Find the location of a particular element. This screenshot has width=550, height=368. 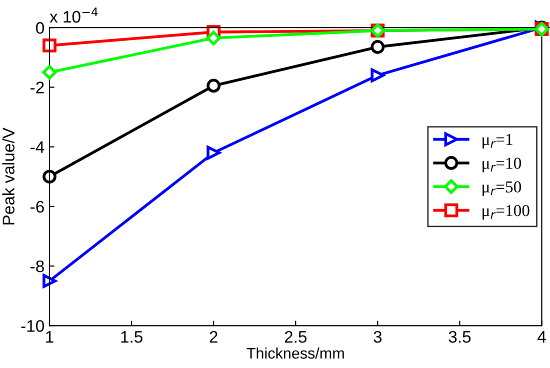

x-tick-label: 3 is located at coordinates (378, 336).